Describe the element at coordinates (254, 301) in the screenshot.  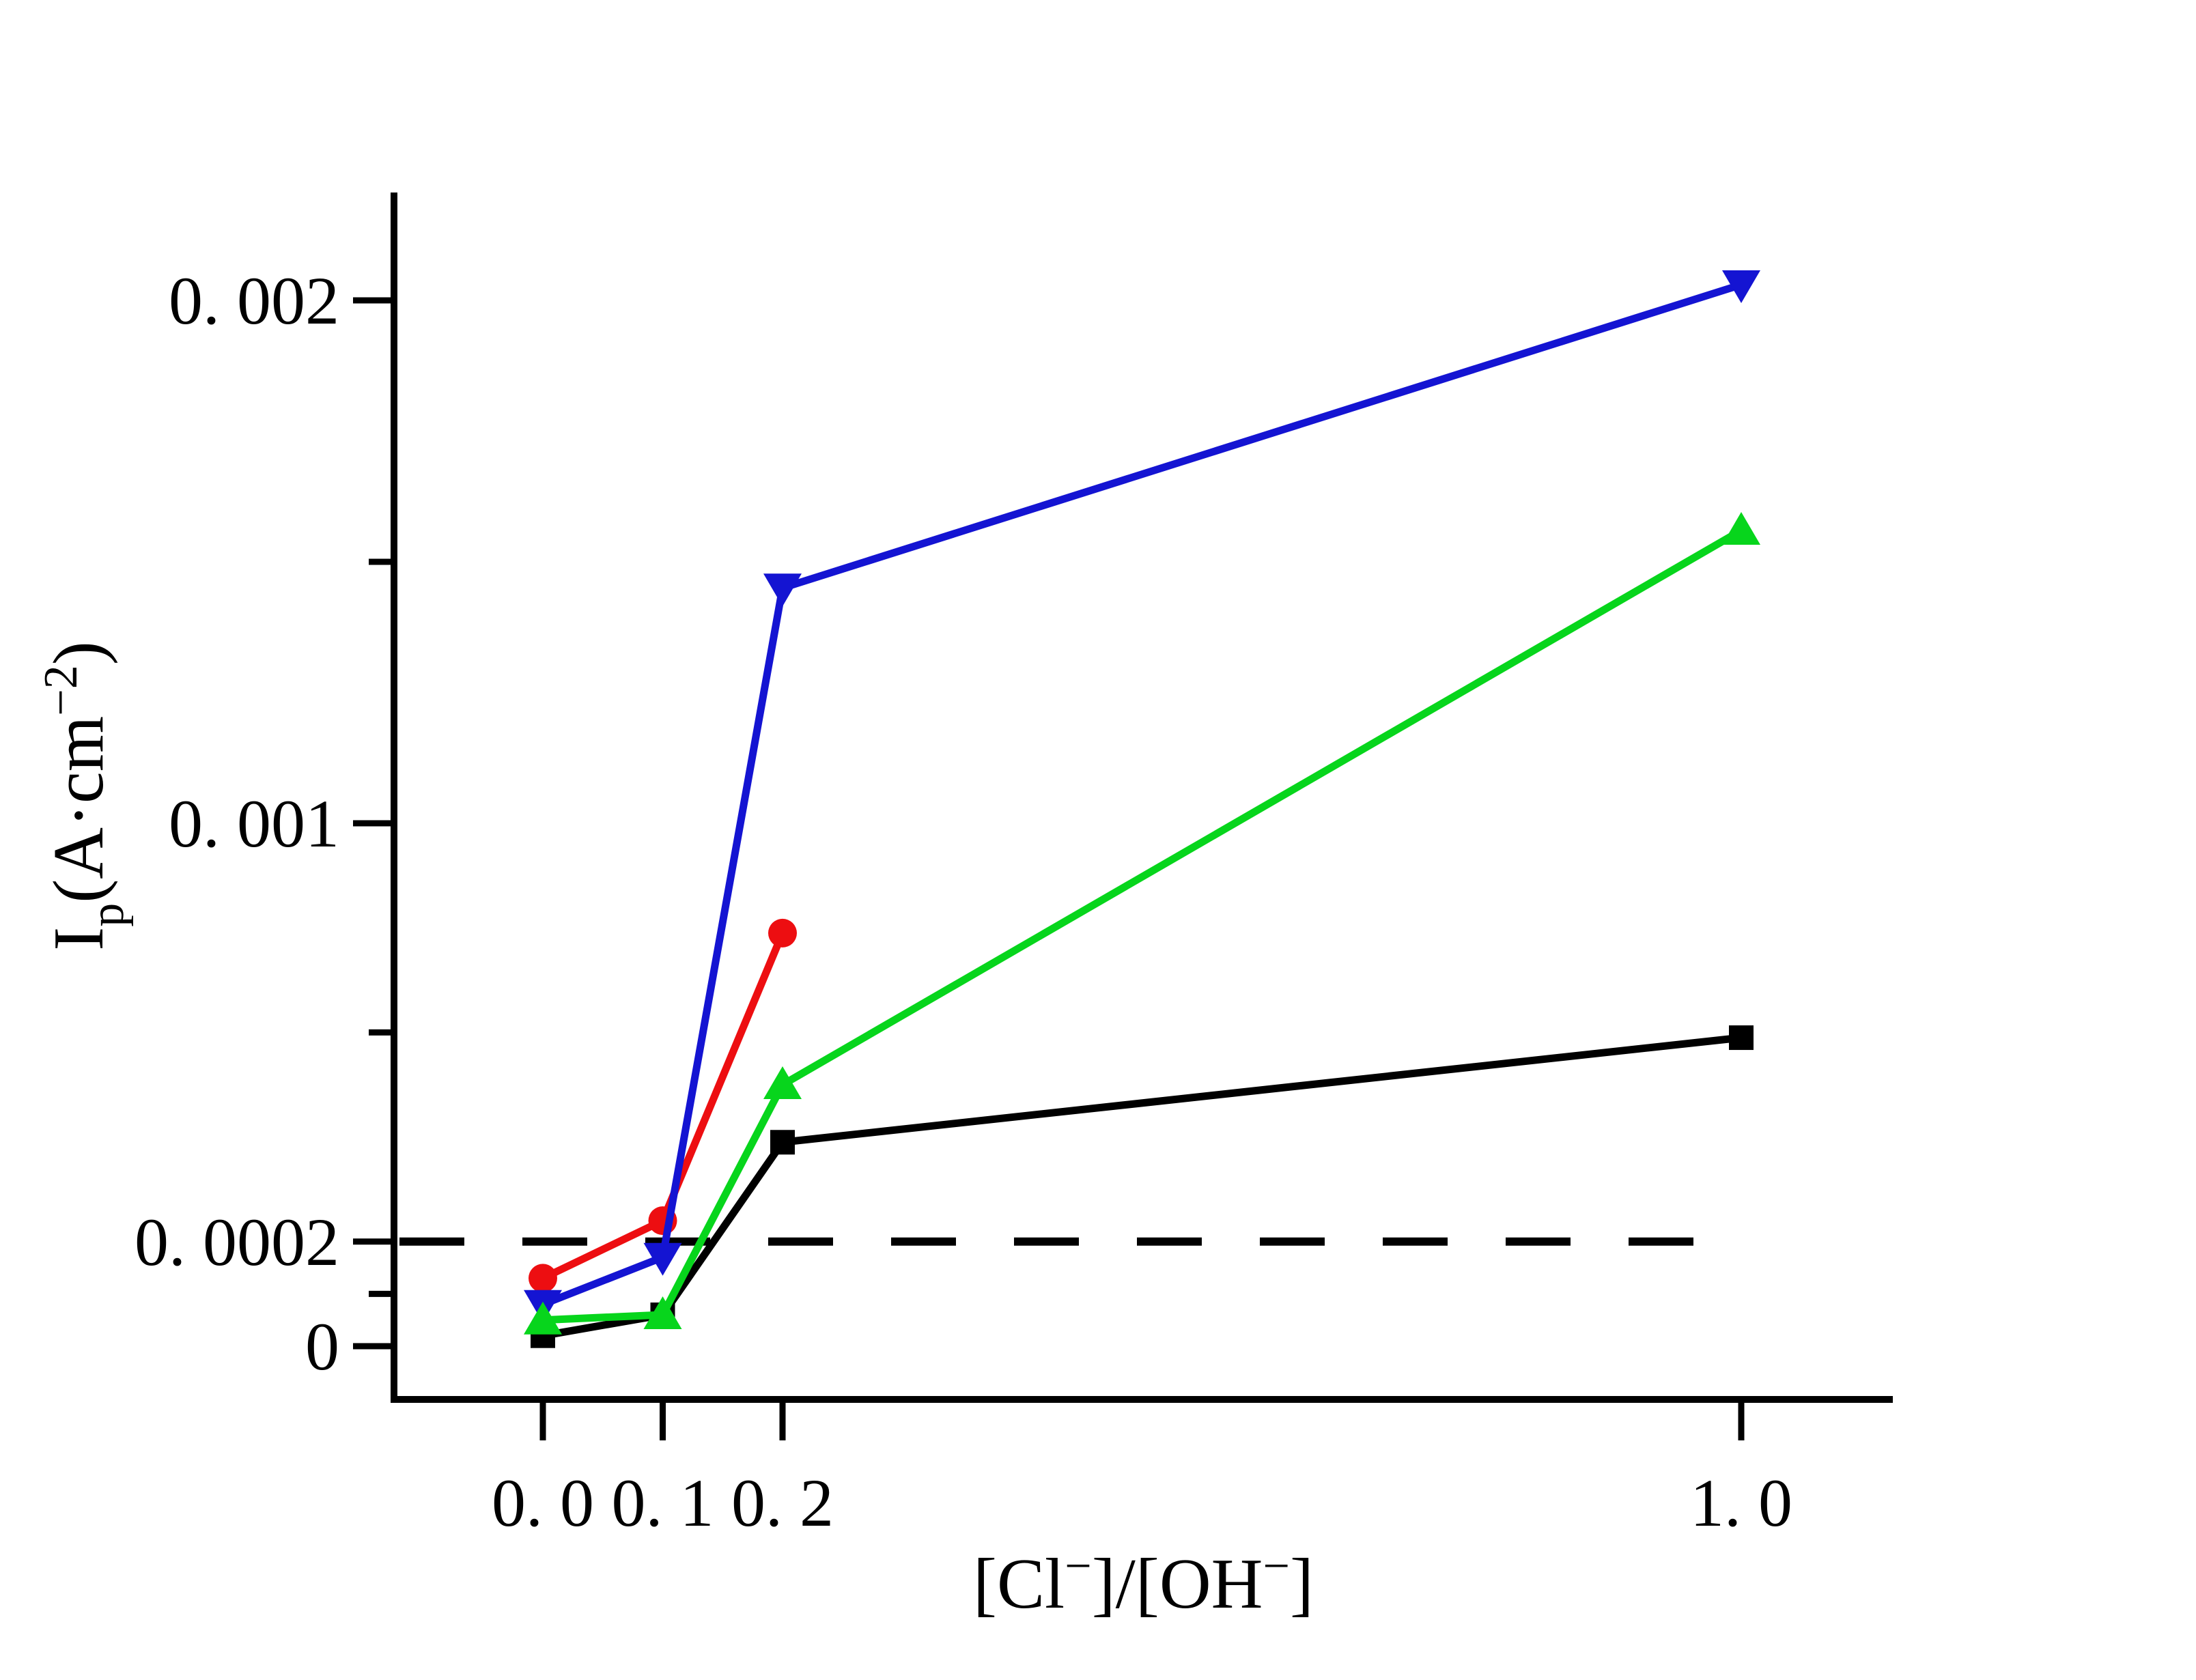
I see `y-tick-label: 0. 002` at that location.